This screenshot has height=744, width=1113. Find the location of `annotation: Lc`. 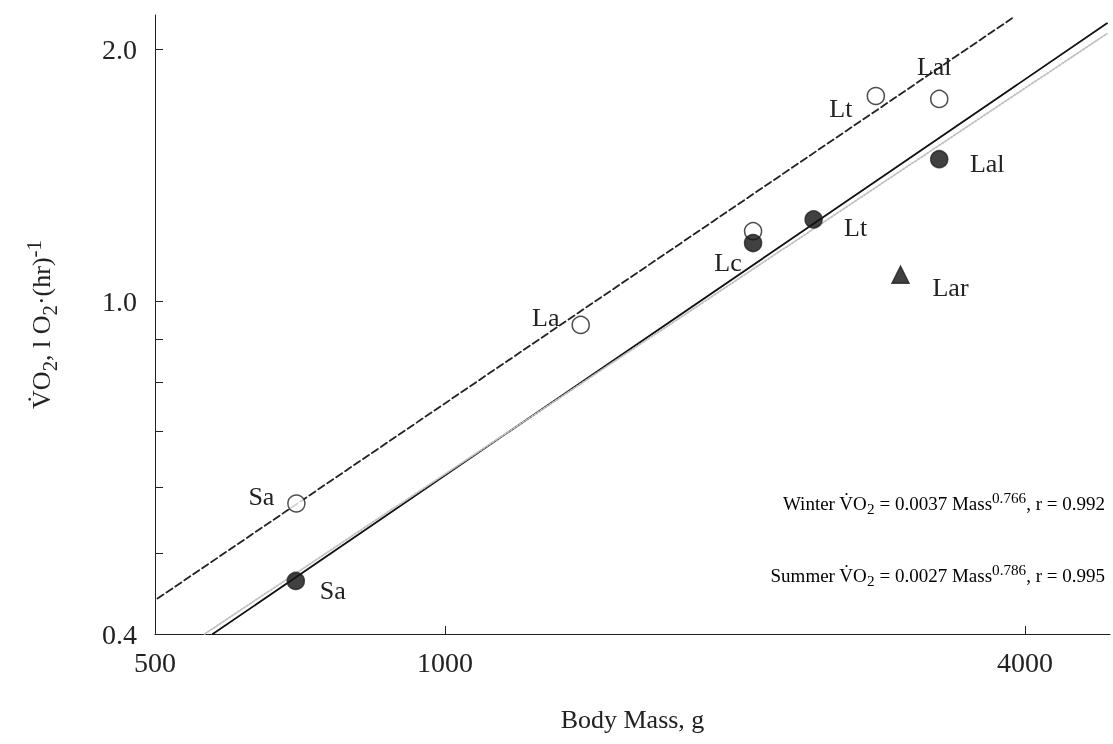

annotation: Lc is located at coordinates (728, 262).